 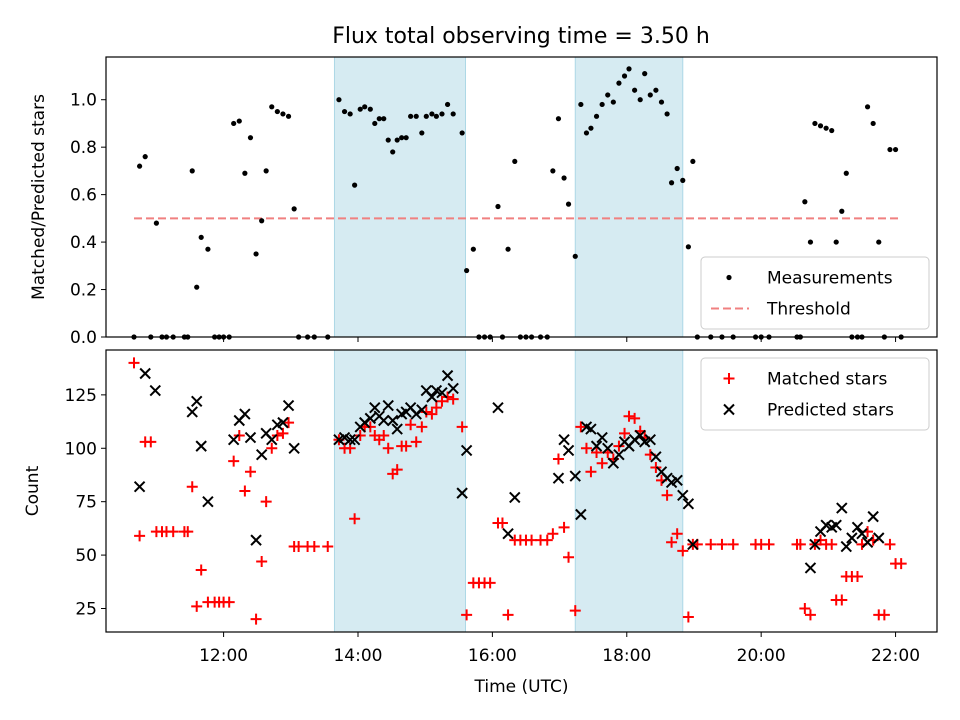 I want to click on y-tick-label: 125, so click(x=81, y=396).